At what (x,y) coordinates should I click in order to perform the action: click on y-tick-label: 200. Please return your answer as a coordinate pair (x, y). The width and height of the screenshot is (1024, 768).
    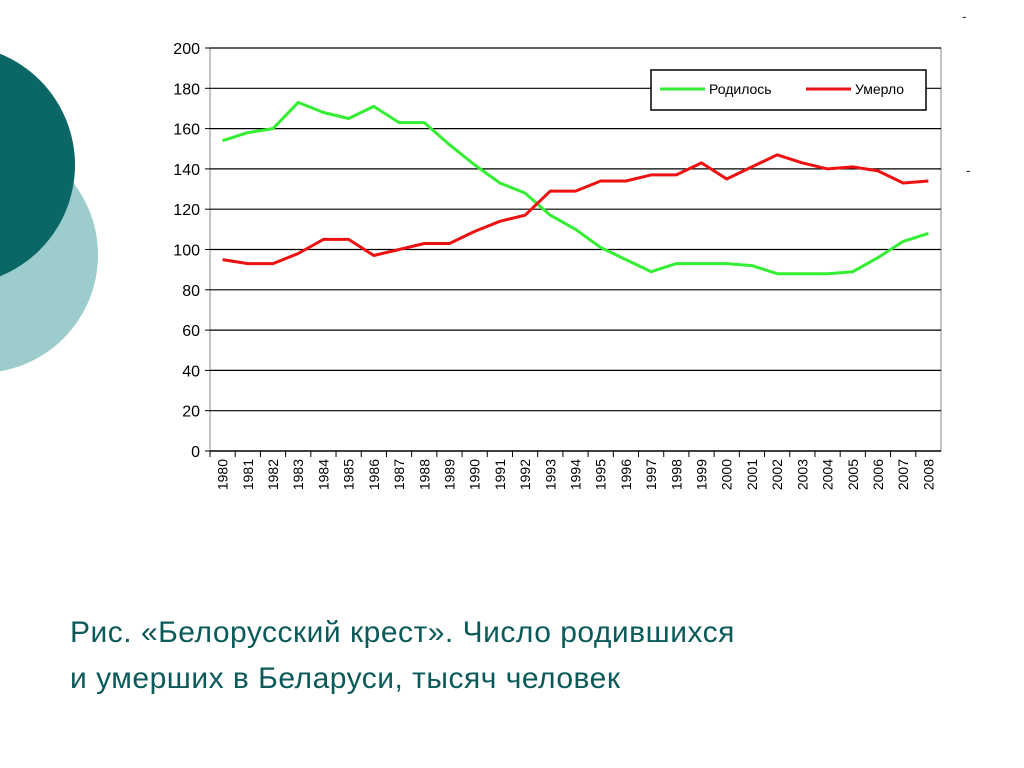
    Looking at the image, I should click on (186, 49).